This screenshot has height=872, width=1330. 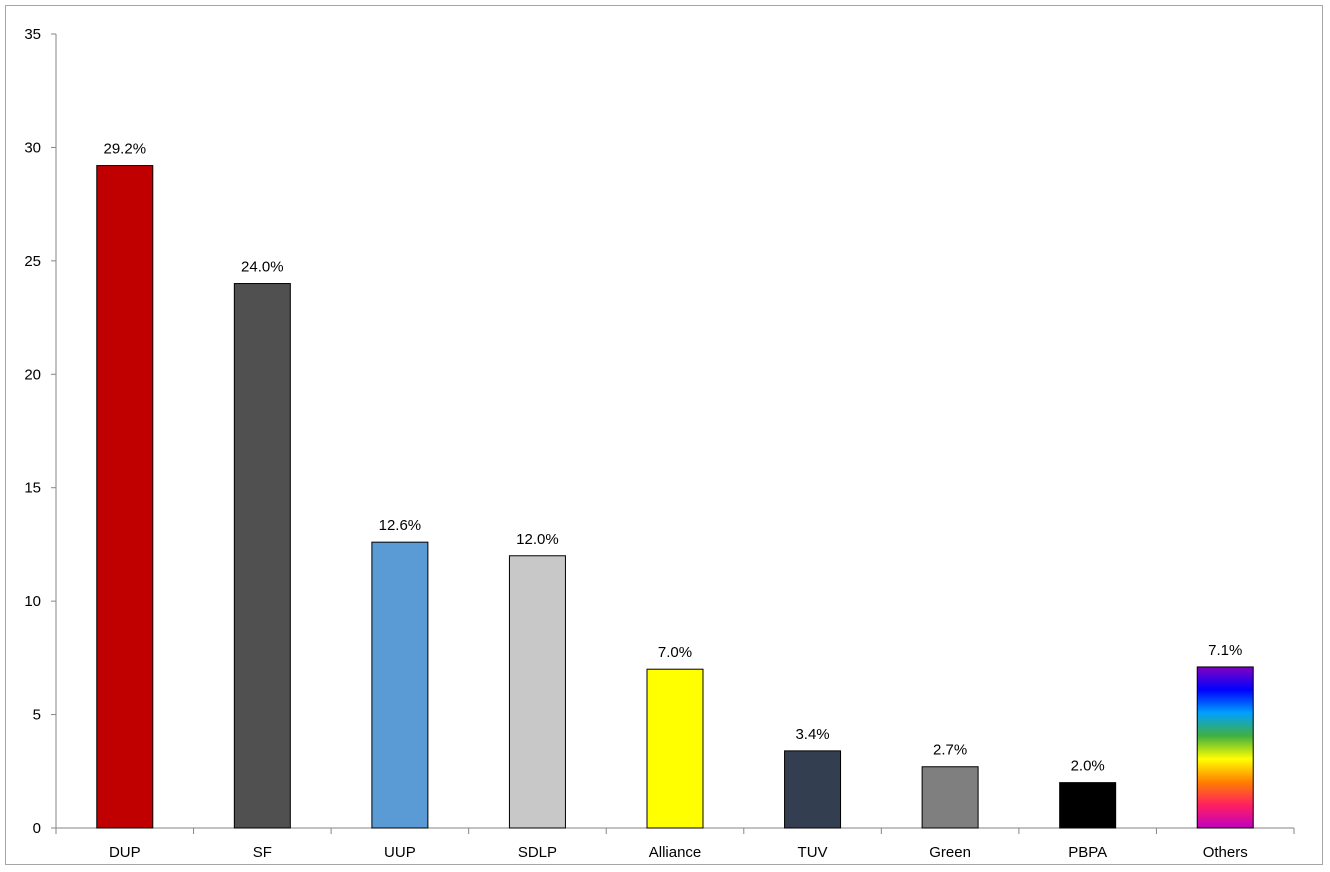 I want to click on y-tick-label: 10, so click(x=32, y=601).